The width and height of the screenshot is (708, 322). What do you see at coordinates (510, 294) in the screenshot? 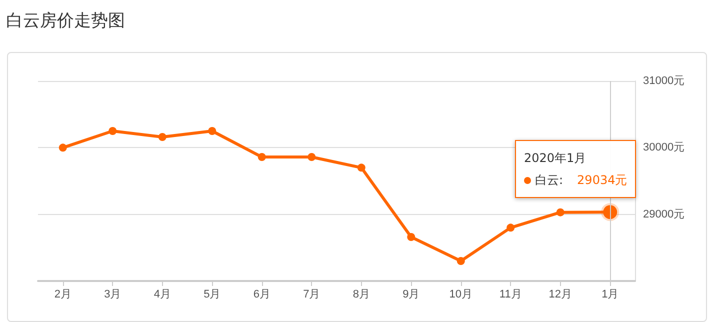
I see `x-tick-label: 11月` at bounding box center [510, 294].